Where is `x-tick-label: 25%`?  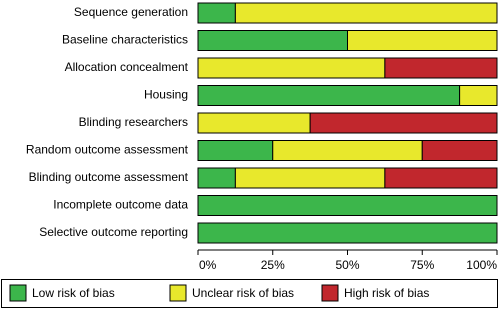 x-tick-label: 25% is located at coordinates (273, 265).